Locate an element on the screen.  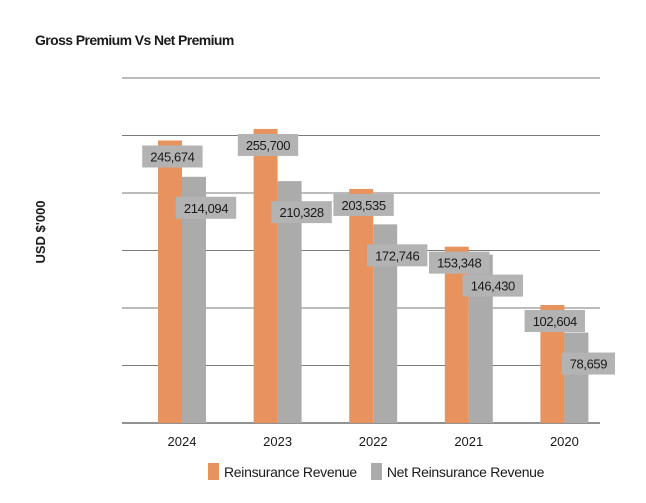
data-label: 78,659 is located at coordinates (589, 364).